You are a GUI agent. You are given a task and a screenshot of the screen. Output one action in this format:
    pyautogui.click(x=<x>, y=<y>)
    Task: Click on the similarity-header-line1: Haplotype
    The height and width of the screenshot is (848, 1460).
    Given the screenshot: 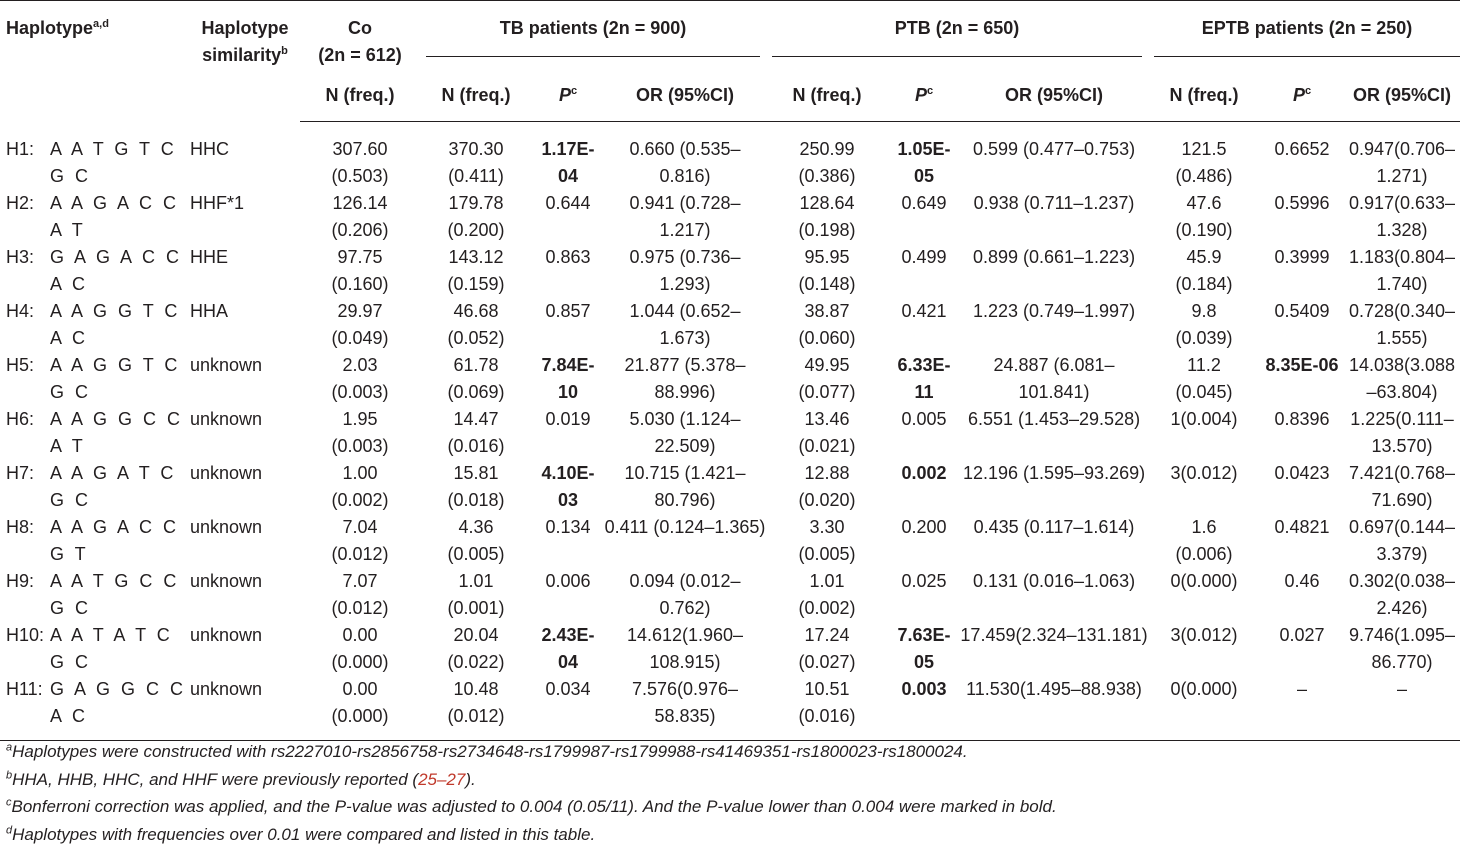 What is the action you would take?
    pyautogui.click(x=245, y=28)
    